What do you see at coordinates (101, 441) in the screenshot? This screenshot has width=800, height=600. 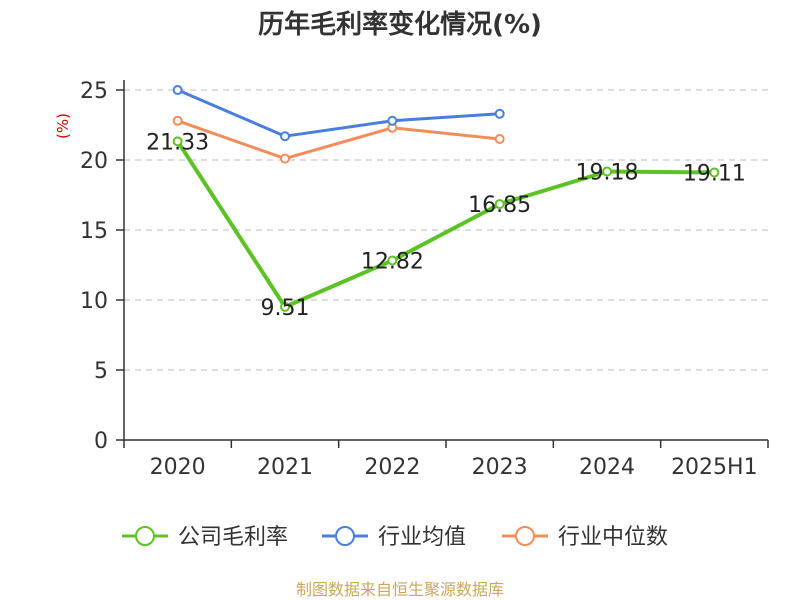 I see `y-tick-label: 0` at bounding box center [101, 441].